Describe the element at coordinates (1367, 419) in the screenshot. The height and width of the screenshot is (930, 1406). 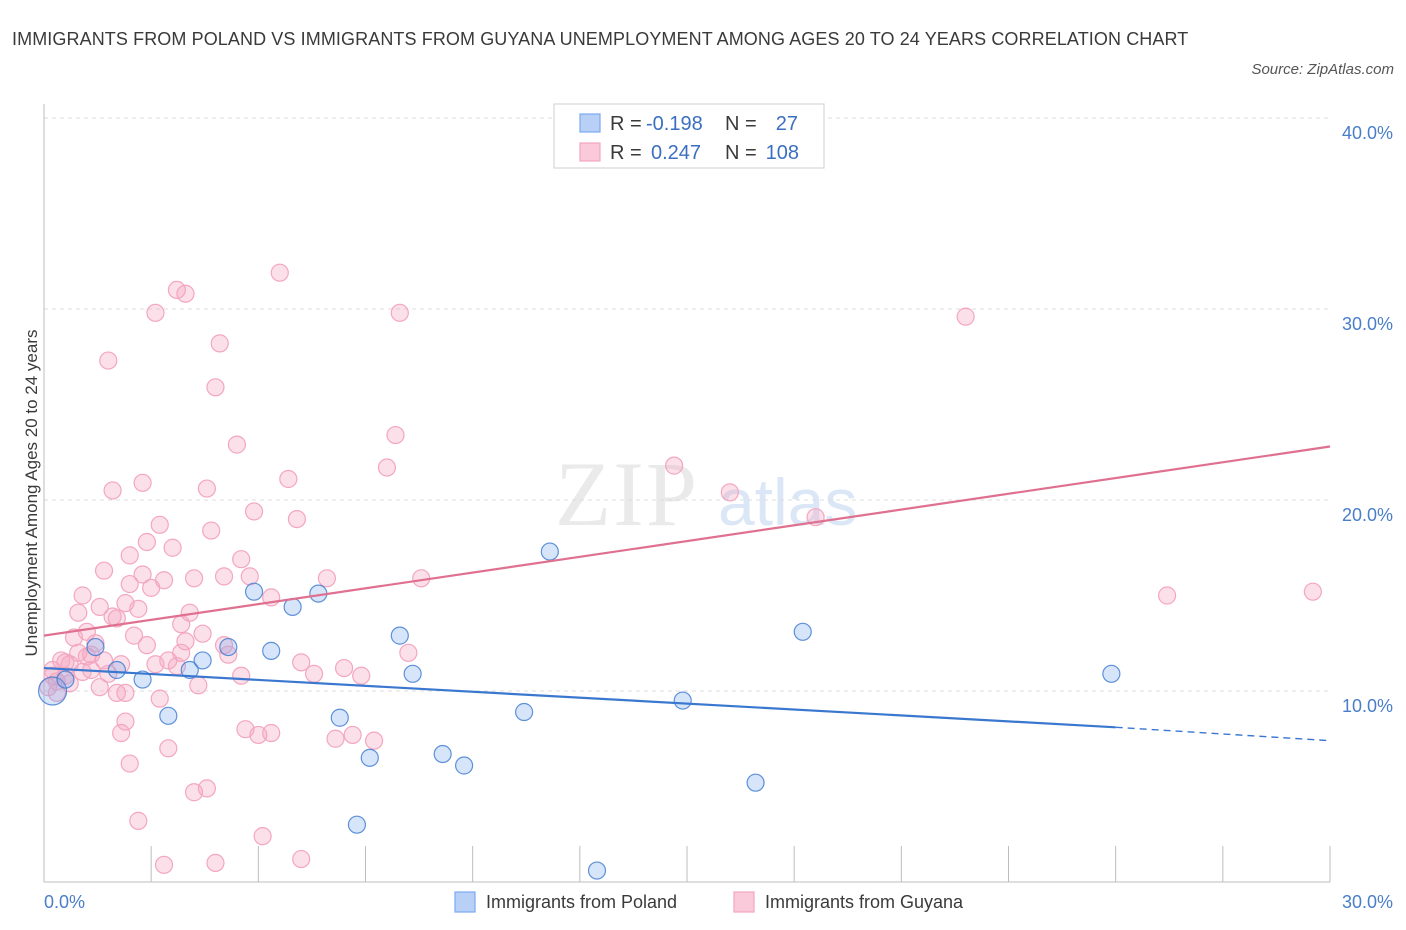
I see `y-tick-labels: 10.0% 20.0% 30.0% 40.0%` at that location.